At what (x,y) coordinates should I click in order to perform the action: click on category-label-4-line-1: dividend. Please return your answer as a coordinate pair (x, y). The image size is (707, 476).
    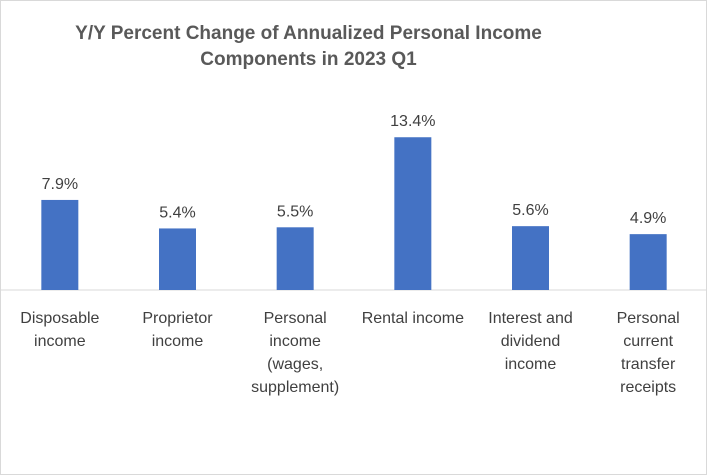
    Looking at the image, I should click on (530, 341).